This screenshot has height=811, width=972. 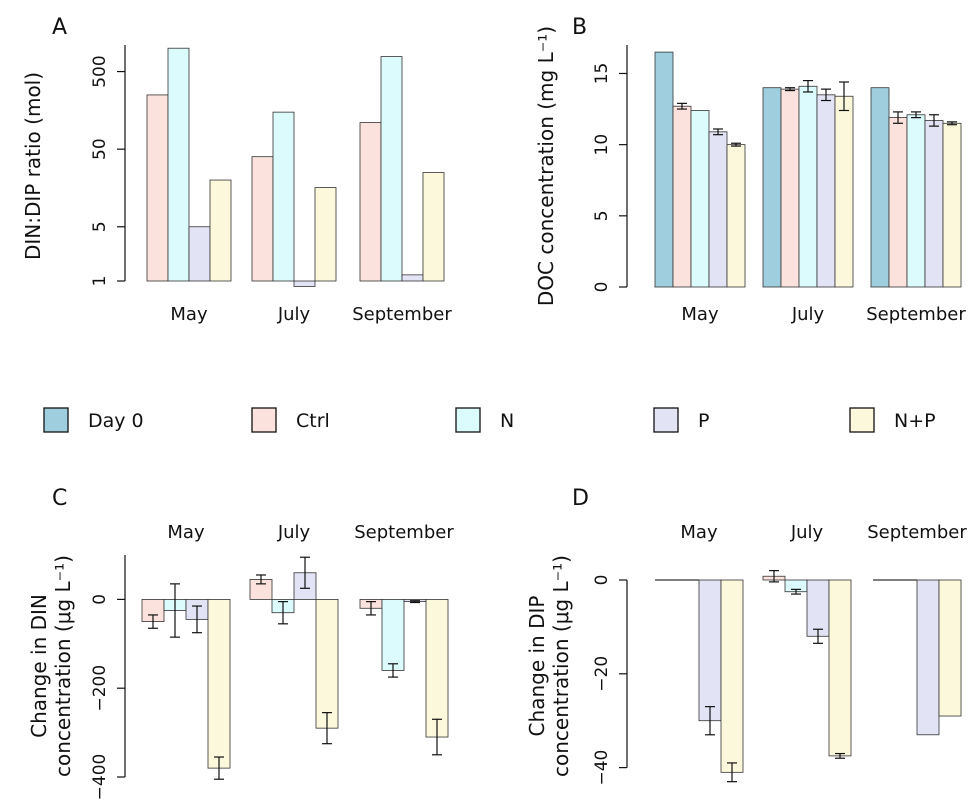 What do you see at coordinates (290, 420) in the screenshot?
I see `legend-item-ctrl: Ctrl` at bounding box center [290, 420].